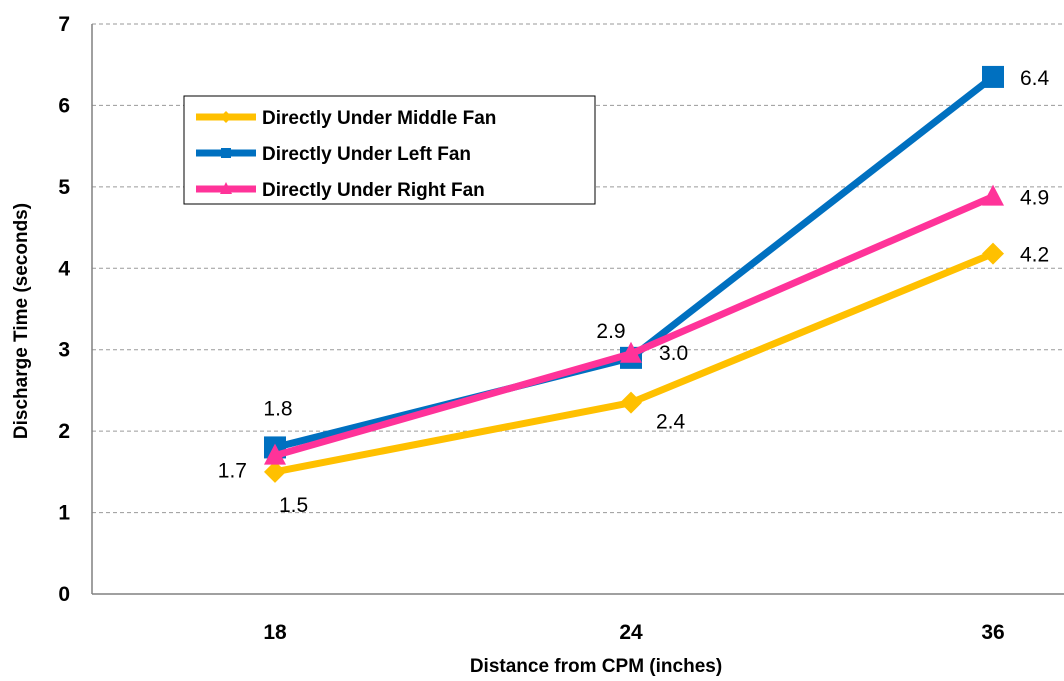  Describe the element at coordinates (275, 632) in the screenshot. I see `x-tick-label-18: 18` at that location.